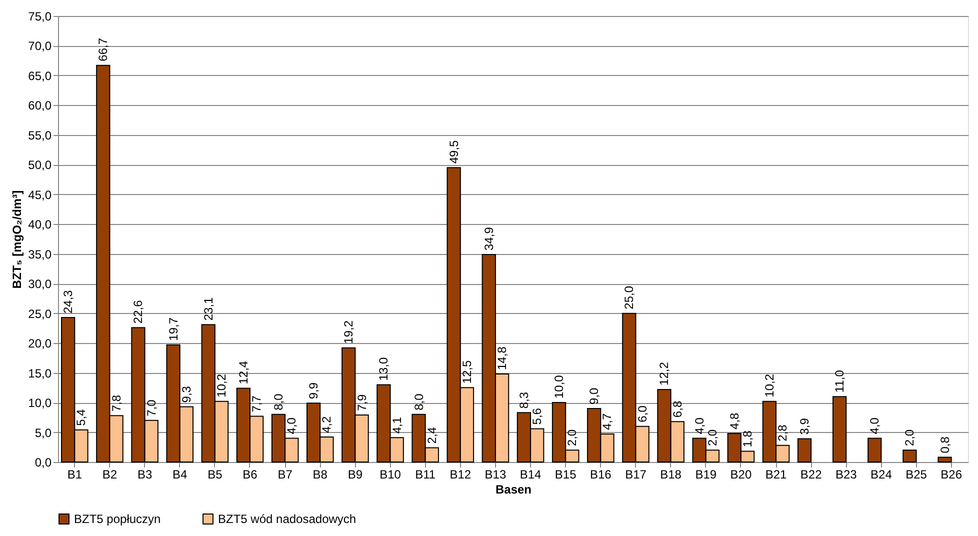  I want to click on data-label: 4,8, so click(734, 421).